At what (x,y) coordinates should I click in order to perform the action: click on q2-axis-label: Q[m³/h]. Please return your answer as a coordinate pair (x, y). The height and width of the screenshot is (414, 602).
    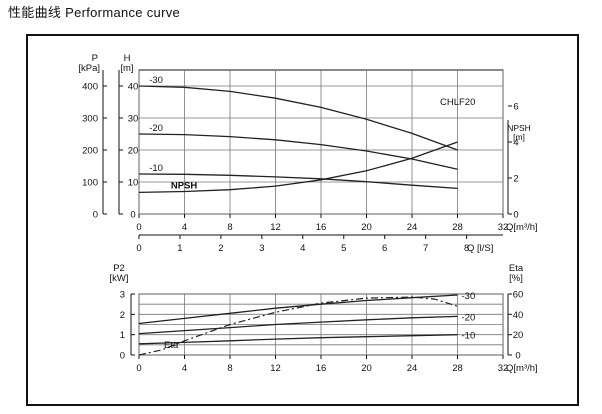
    Looking at the image, I should click on (522, 368).